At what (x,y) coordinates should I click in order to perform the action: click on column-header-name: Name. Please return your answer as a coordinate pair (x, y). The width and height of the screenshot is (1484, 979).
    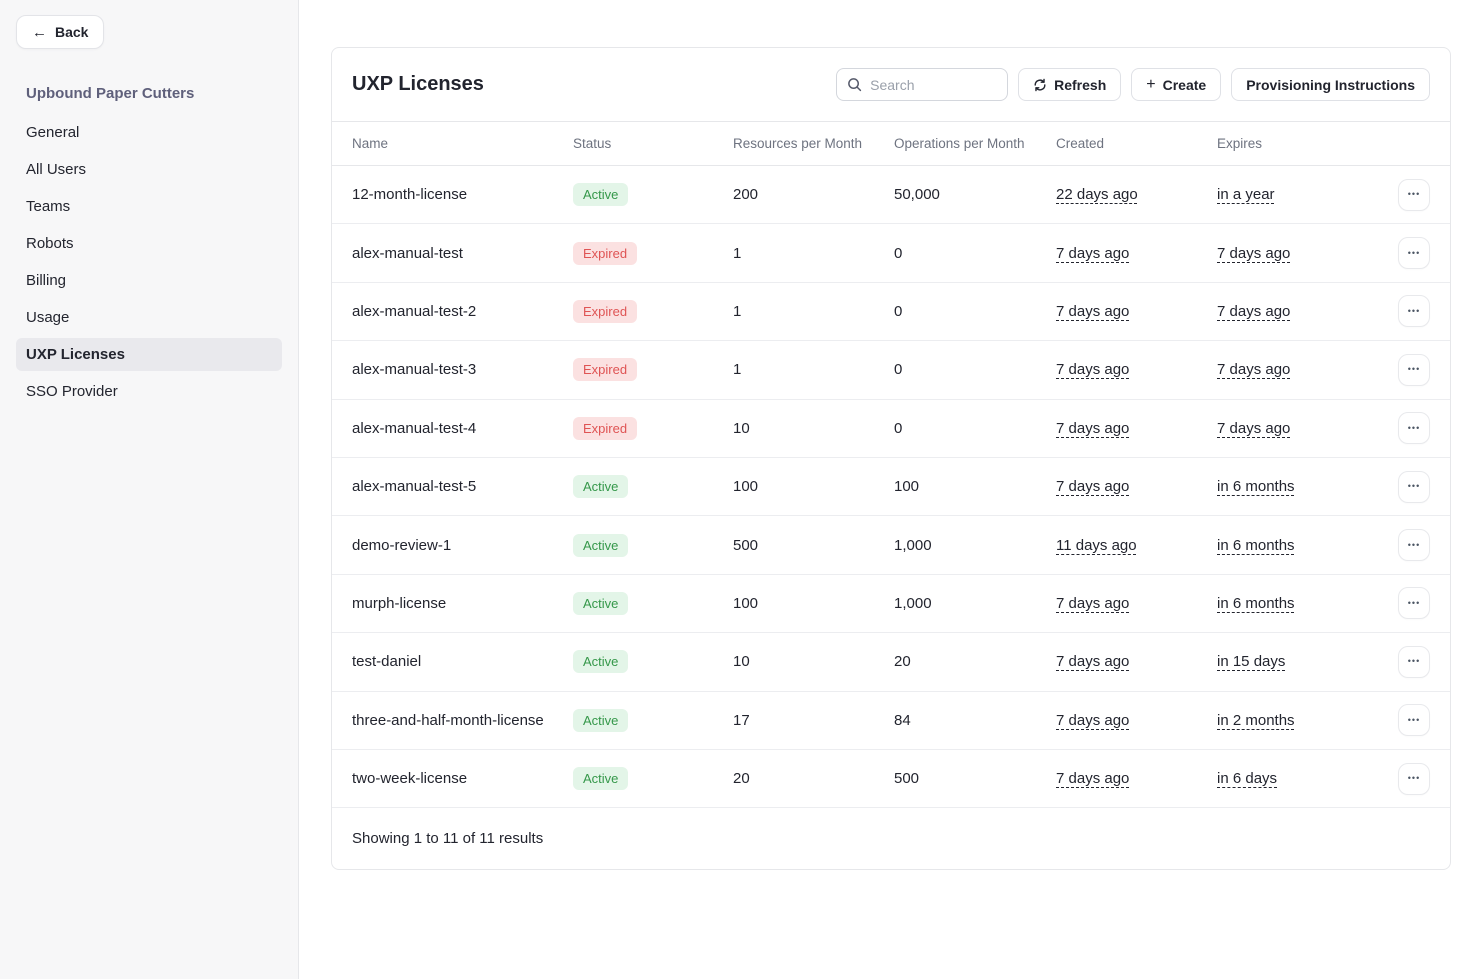
    Looking at the image, I should click on (370, 143).